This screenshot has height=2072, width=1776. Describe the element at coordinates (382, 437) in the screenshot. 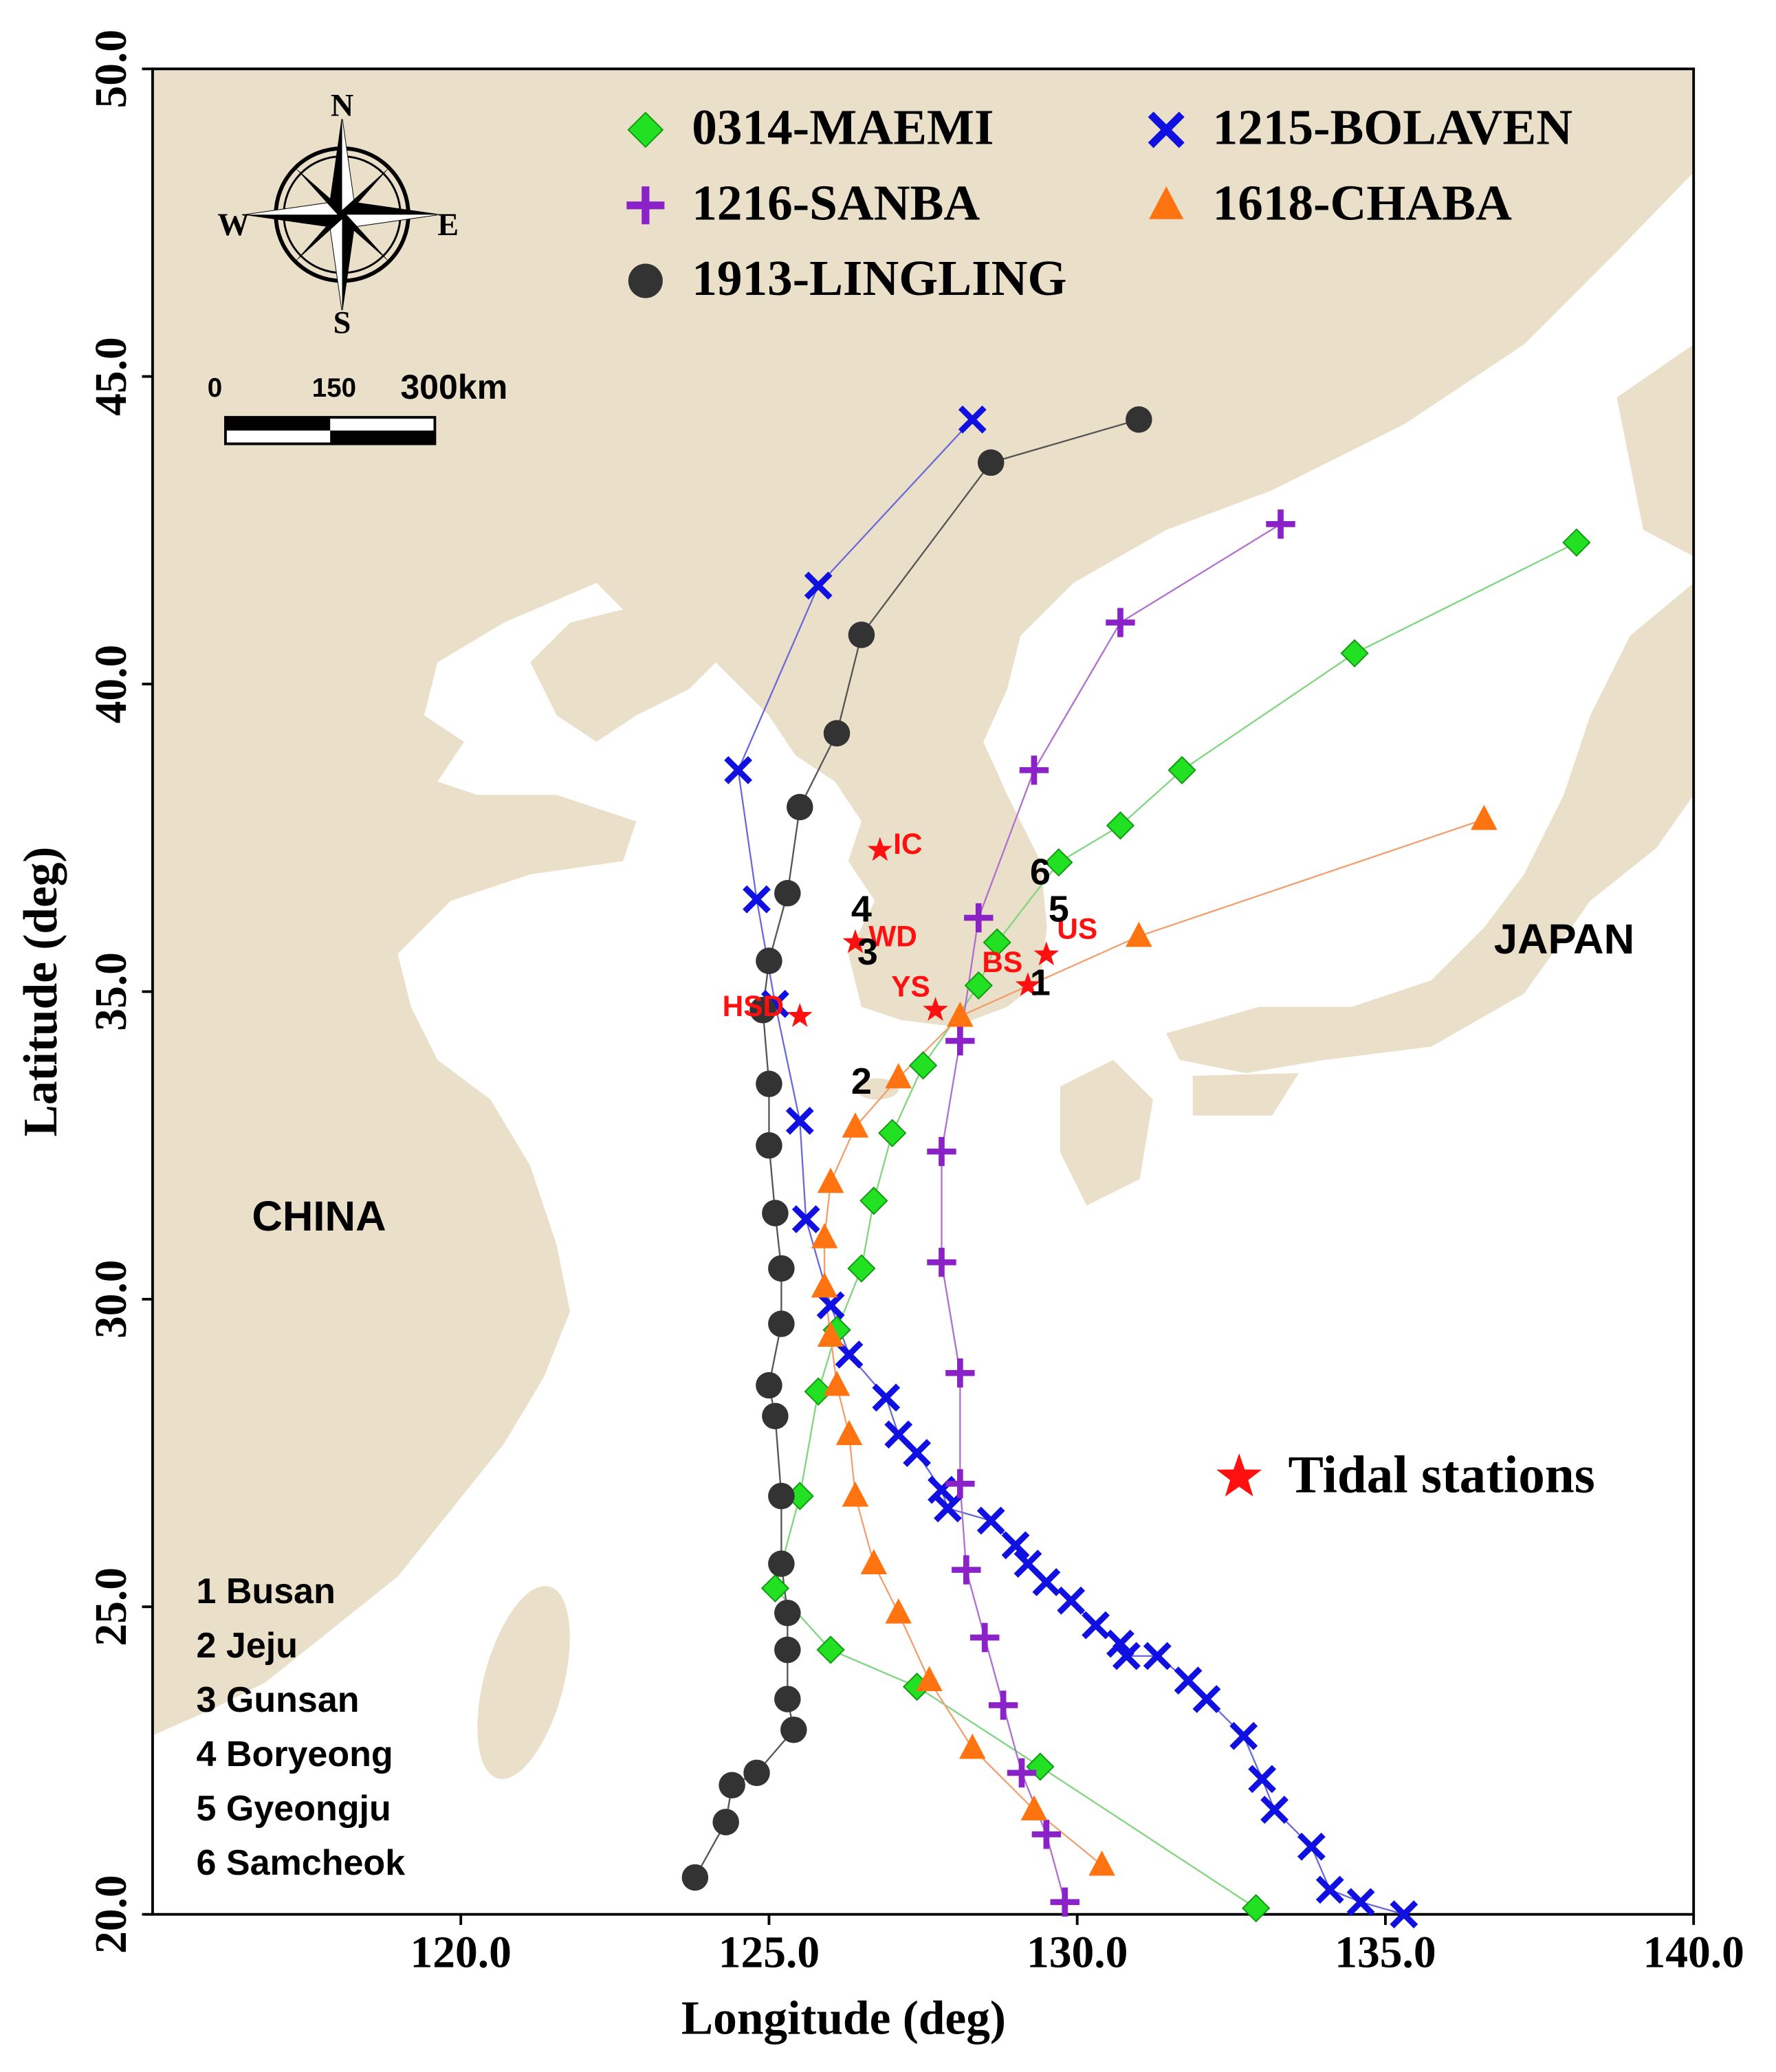

I see `scale-segment` at that location.